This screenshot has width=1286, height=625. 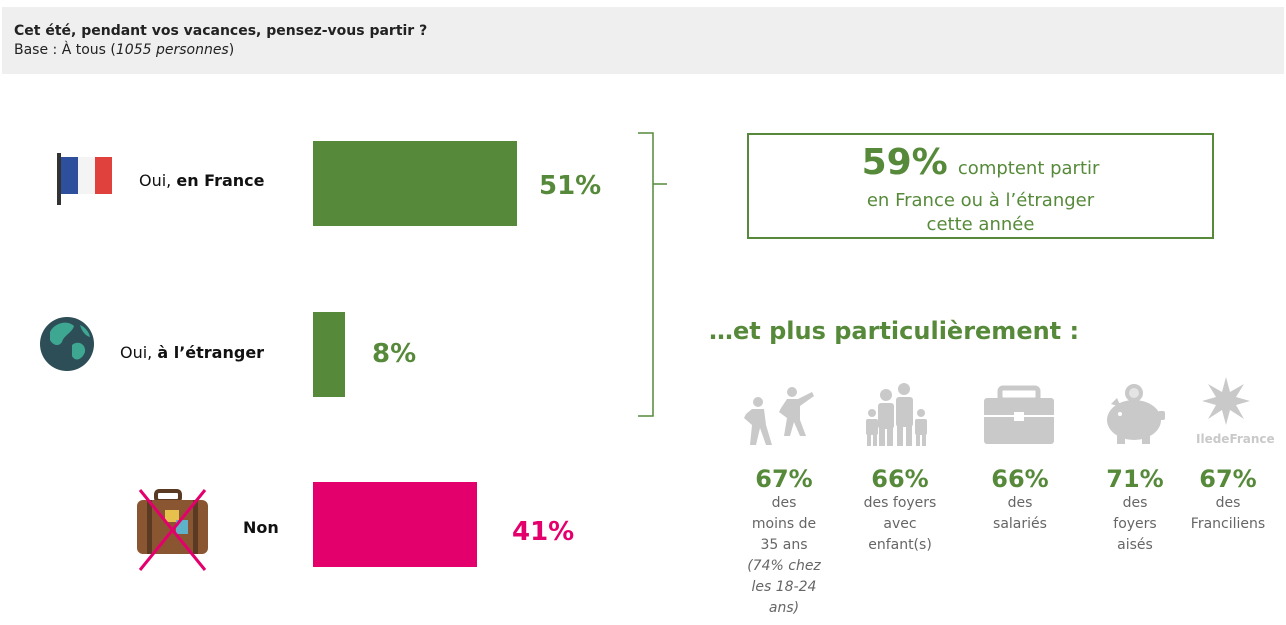 What do you see at coordinates (1020, 500) in the screenshot?
I see `stat-employees: 66% des salariés` at bounding box center [1020, 500].